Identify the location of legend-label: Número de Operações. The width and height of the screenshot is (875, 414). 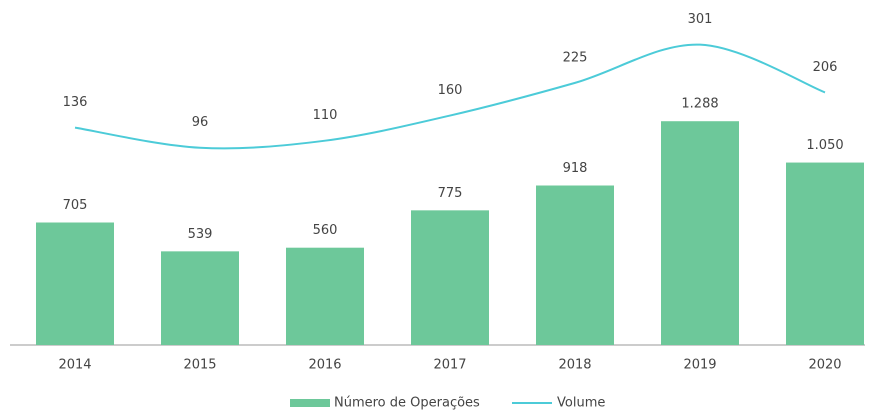
(407, 403).